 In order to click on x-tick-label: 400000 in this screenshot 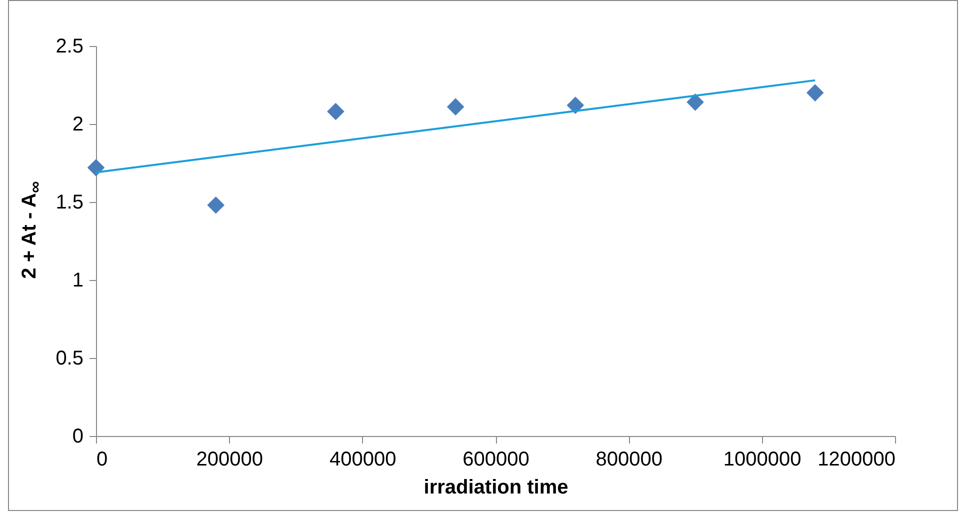, I will do `click(362, 459)`.